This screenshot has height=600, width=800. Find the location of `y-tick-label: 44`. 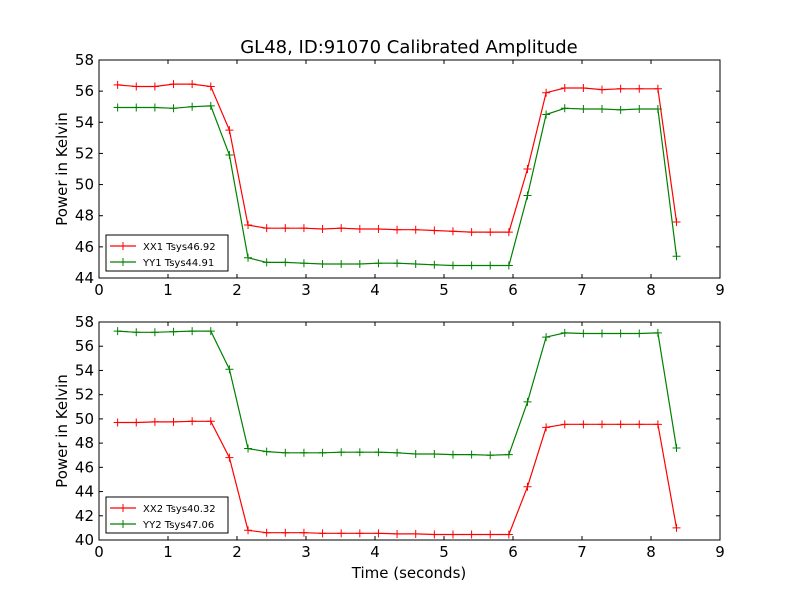

y-tick-label: 44 is located at coordinates (84, 492).